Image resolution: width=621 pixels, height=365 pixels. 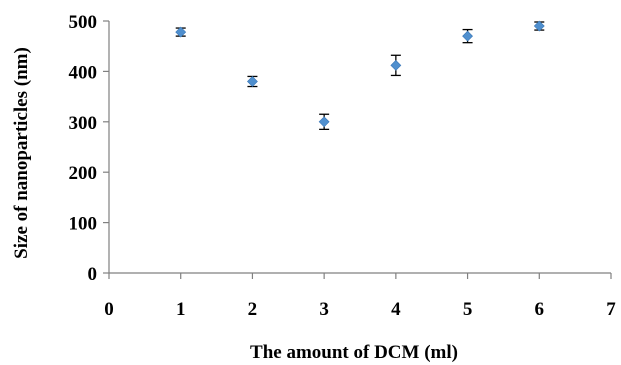 What do you see at coordinates (83, 123) in the screenshot?
I see `y-tick-label: 300` at bounding box center [83, 123].